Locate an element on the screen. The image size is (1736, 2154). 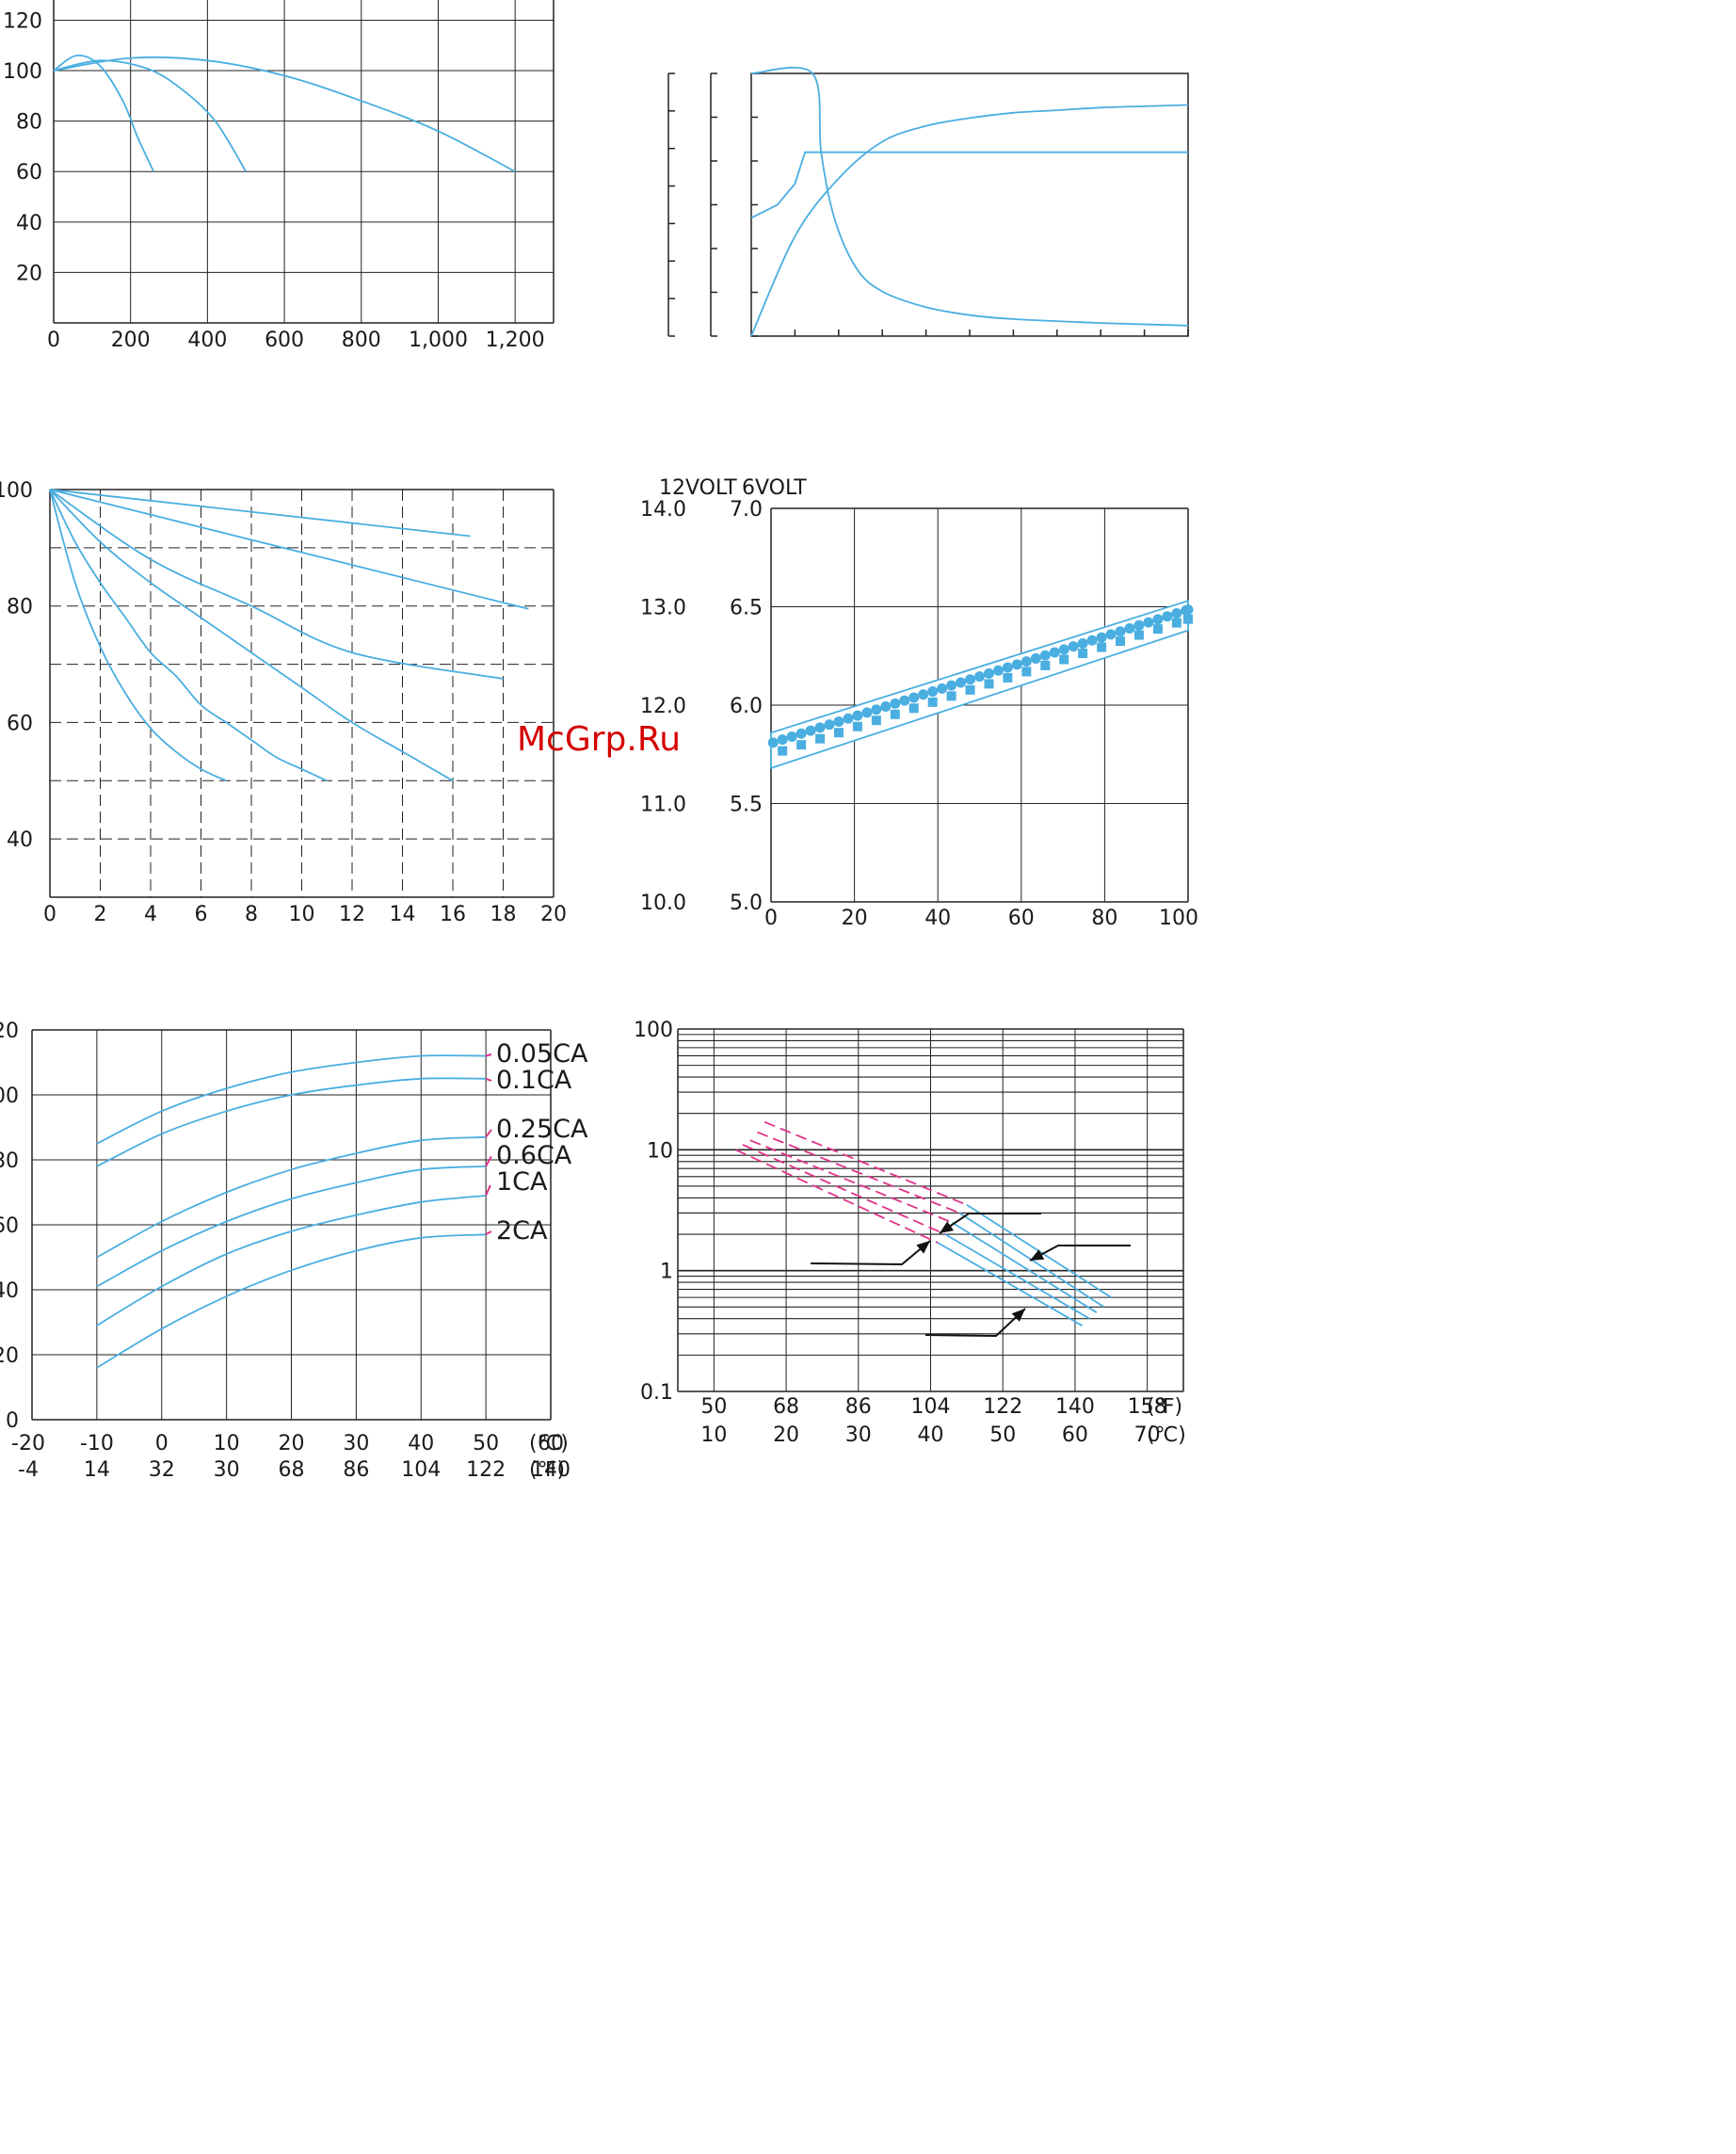
y-tick-label-12v: 11.0 is located at coordinates (663, 806).